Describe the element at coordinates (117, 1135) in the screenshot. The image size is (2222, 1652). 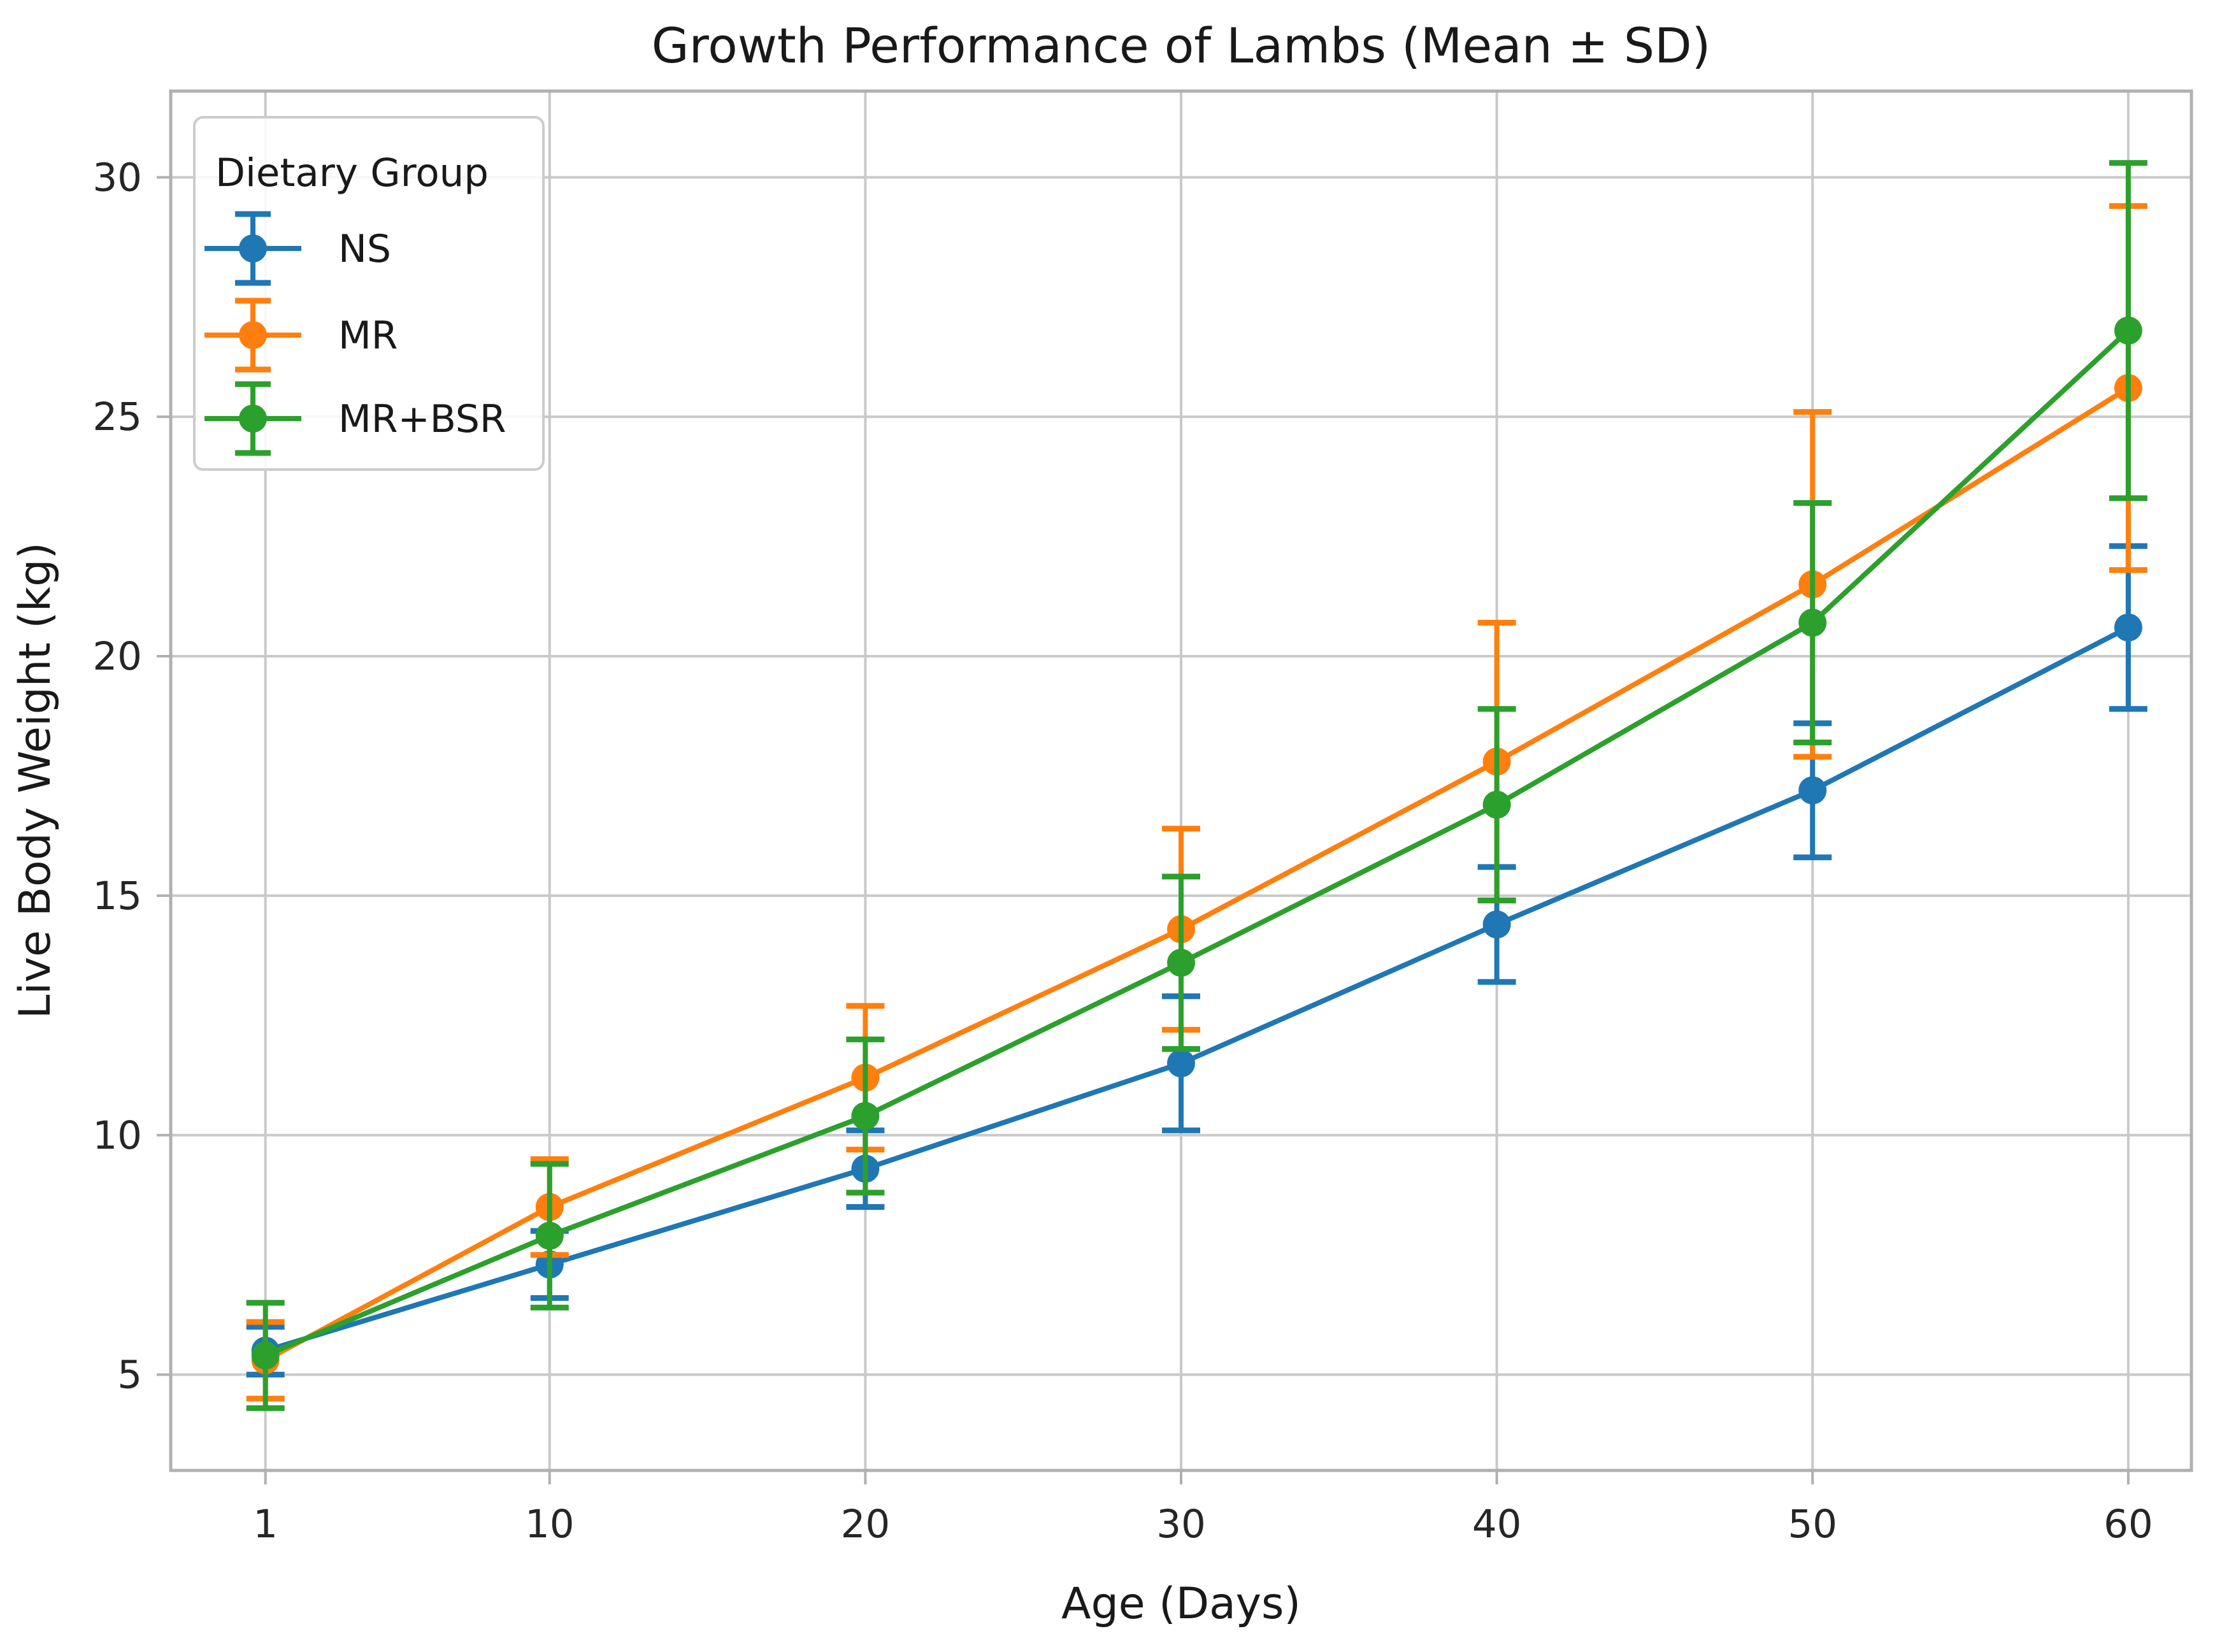
I see `y-tick-label: 10` at that location.